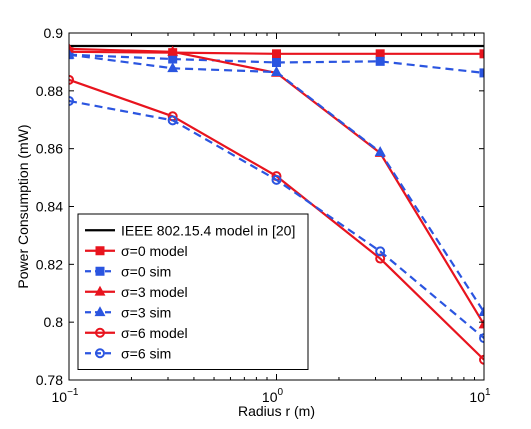 The height and width of the screenshot is (429, 531). What do you see at coordinates (154, 251) in the screenshot?
I see `legend-label-1: σ=0 model` at bounding box center [154, 251].